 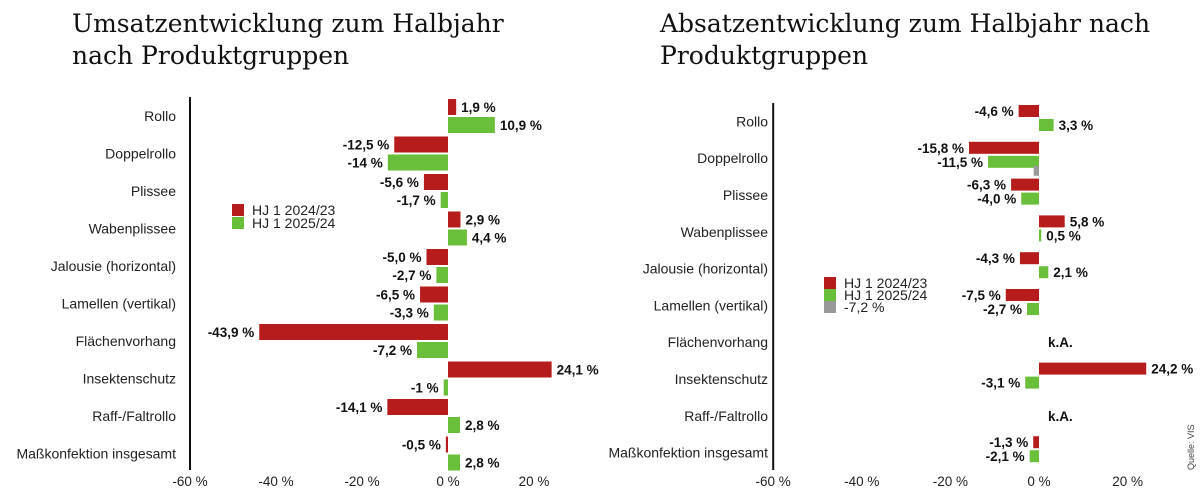 I want to click on data-label: -1,7 %, so click(x=416, y=200).